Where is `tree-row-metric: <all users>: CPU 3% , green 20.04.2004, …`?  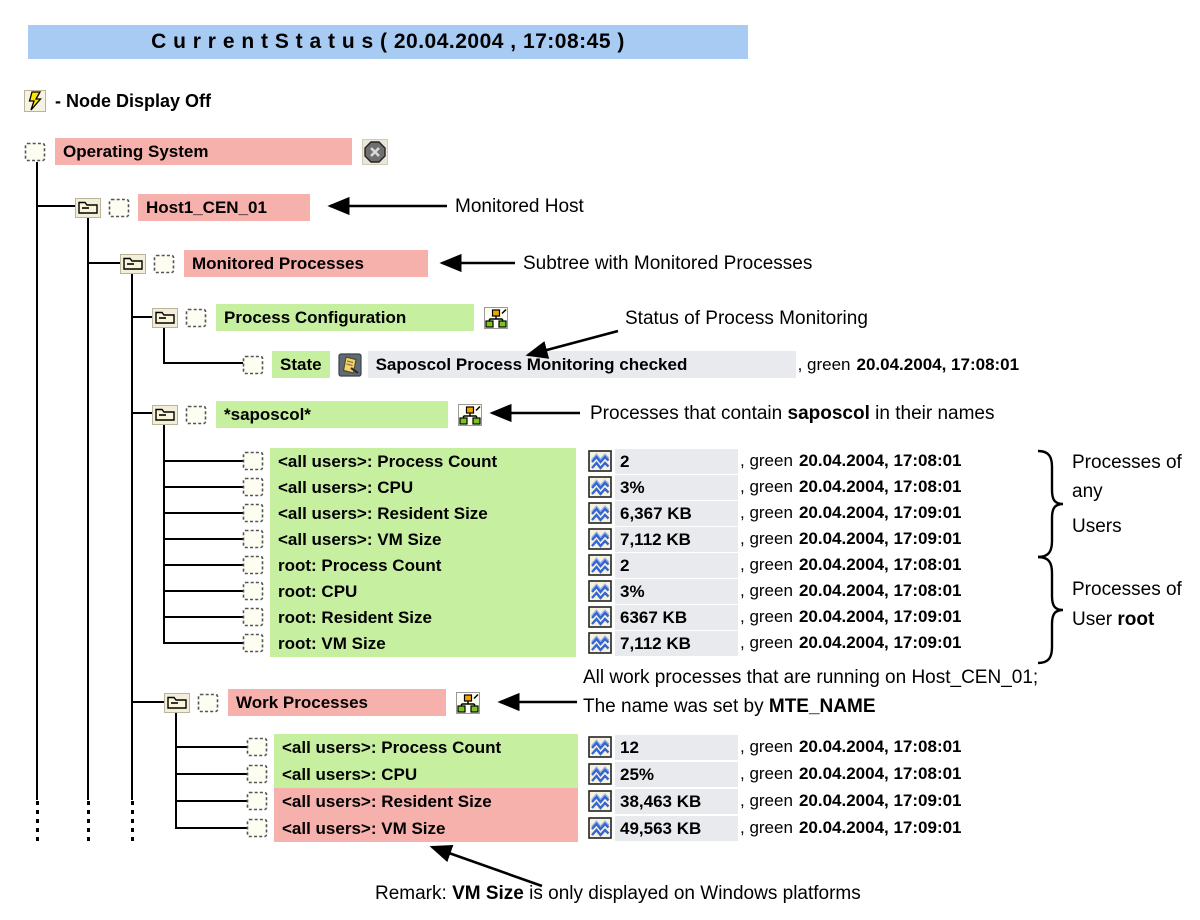
tree-row-metric: <all users>: CPU 3% , green 20.04.2004, … is located at coordinates (602, 487).